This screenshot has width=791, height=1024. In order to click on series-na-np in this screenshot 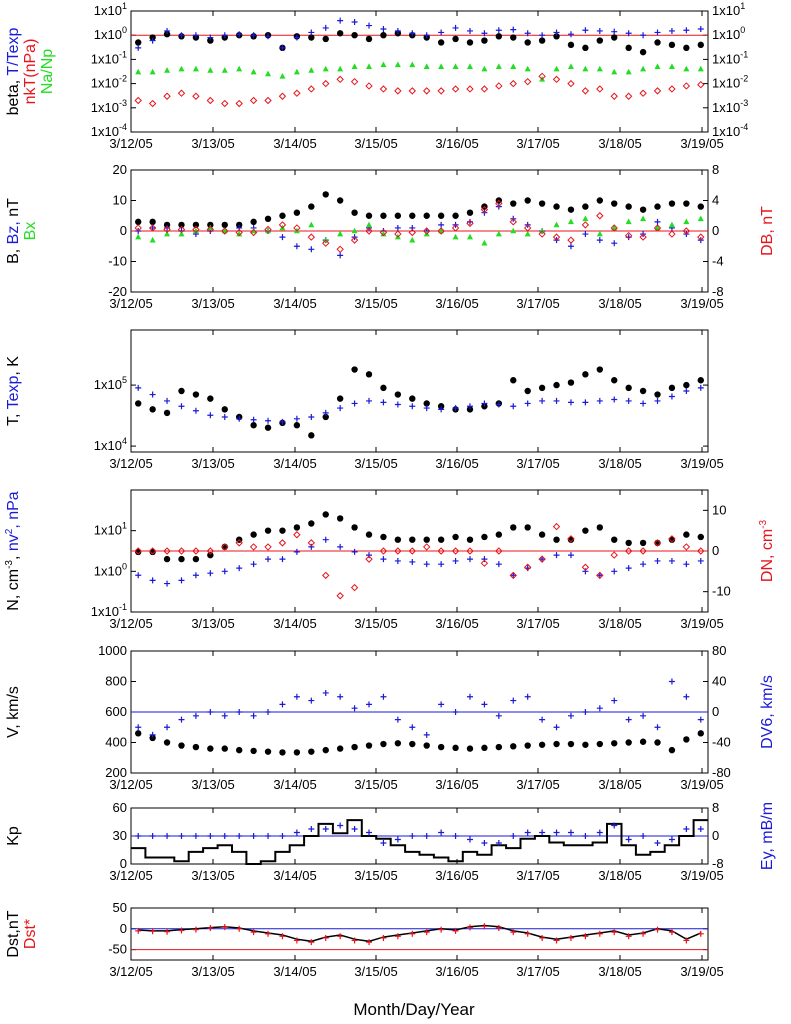, I will do `click(419, 71)`.